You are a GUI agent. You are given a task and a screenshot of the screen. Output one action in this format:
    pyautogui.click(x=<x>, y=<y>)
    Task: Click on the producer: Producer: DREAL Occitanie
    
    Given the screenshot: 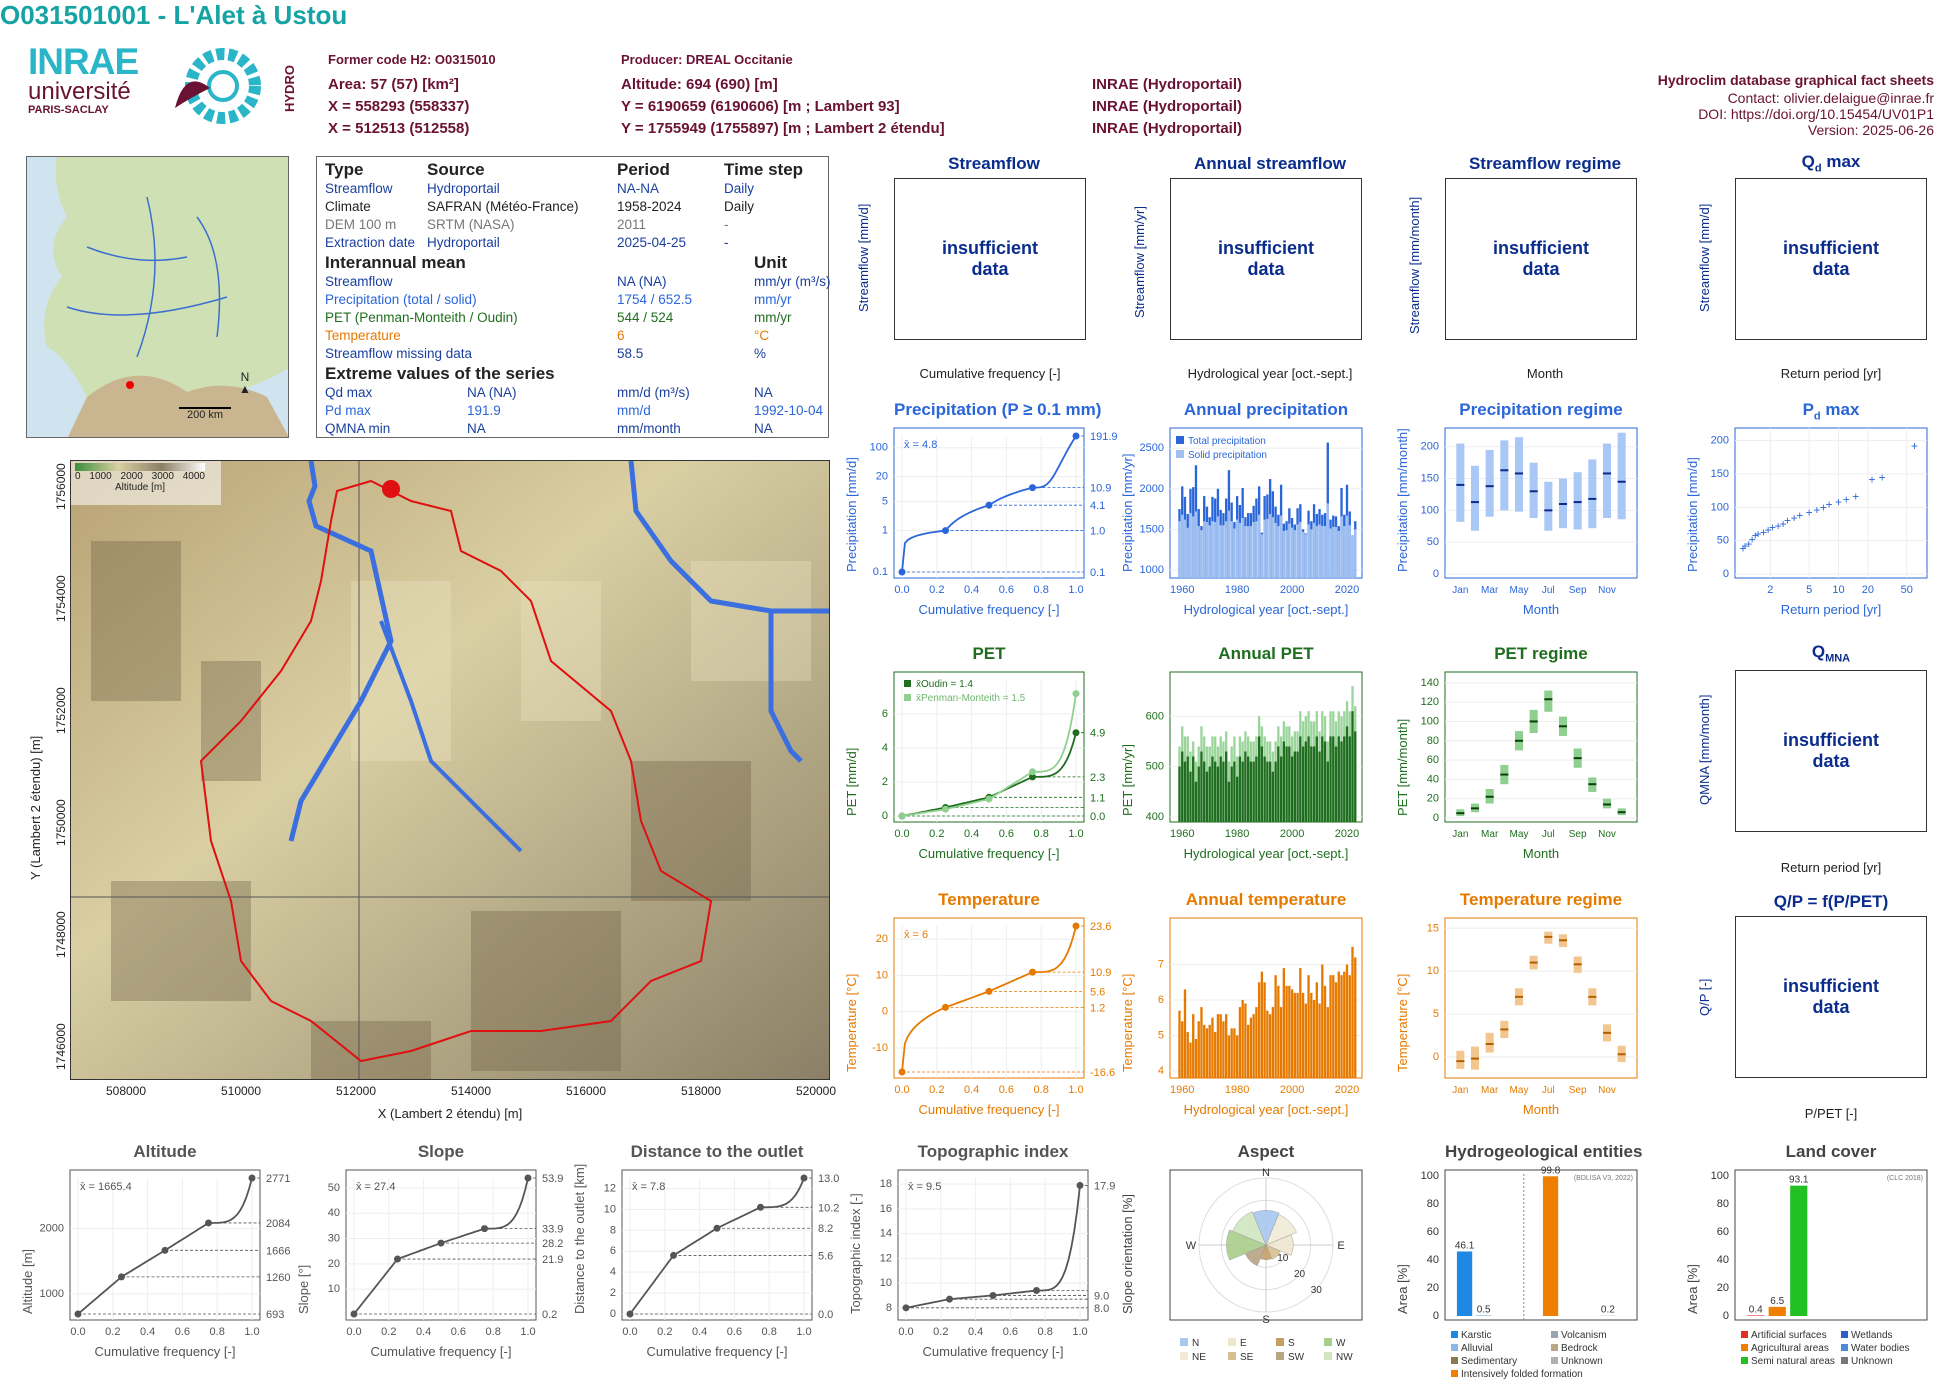 What is the action you would take?
    pyautogui.click(x=707, y=59)
    